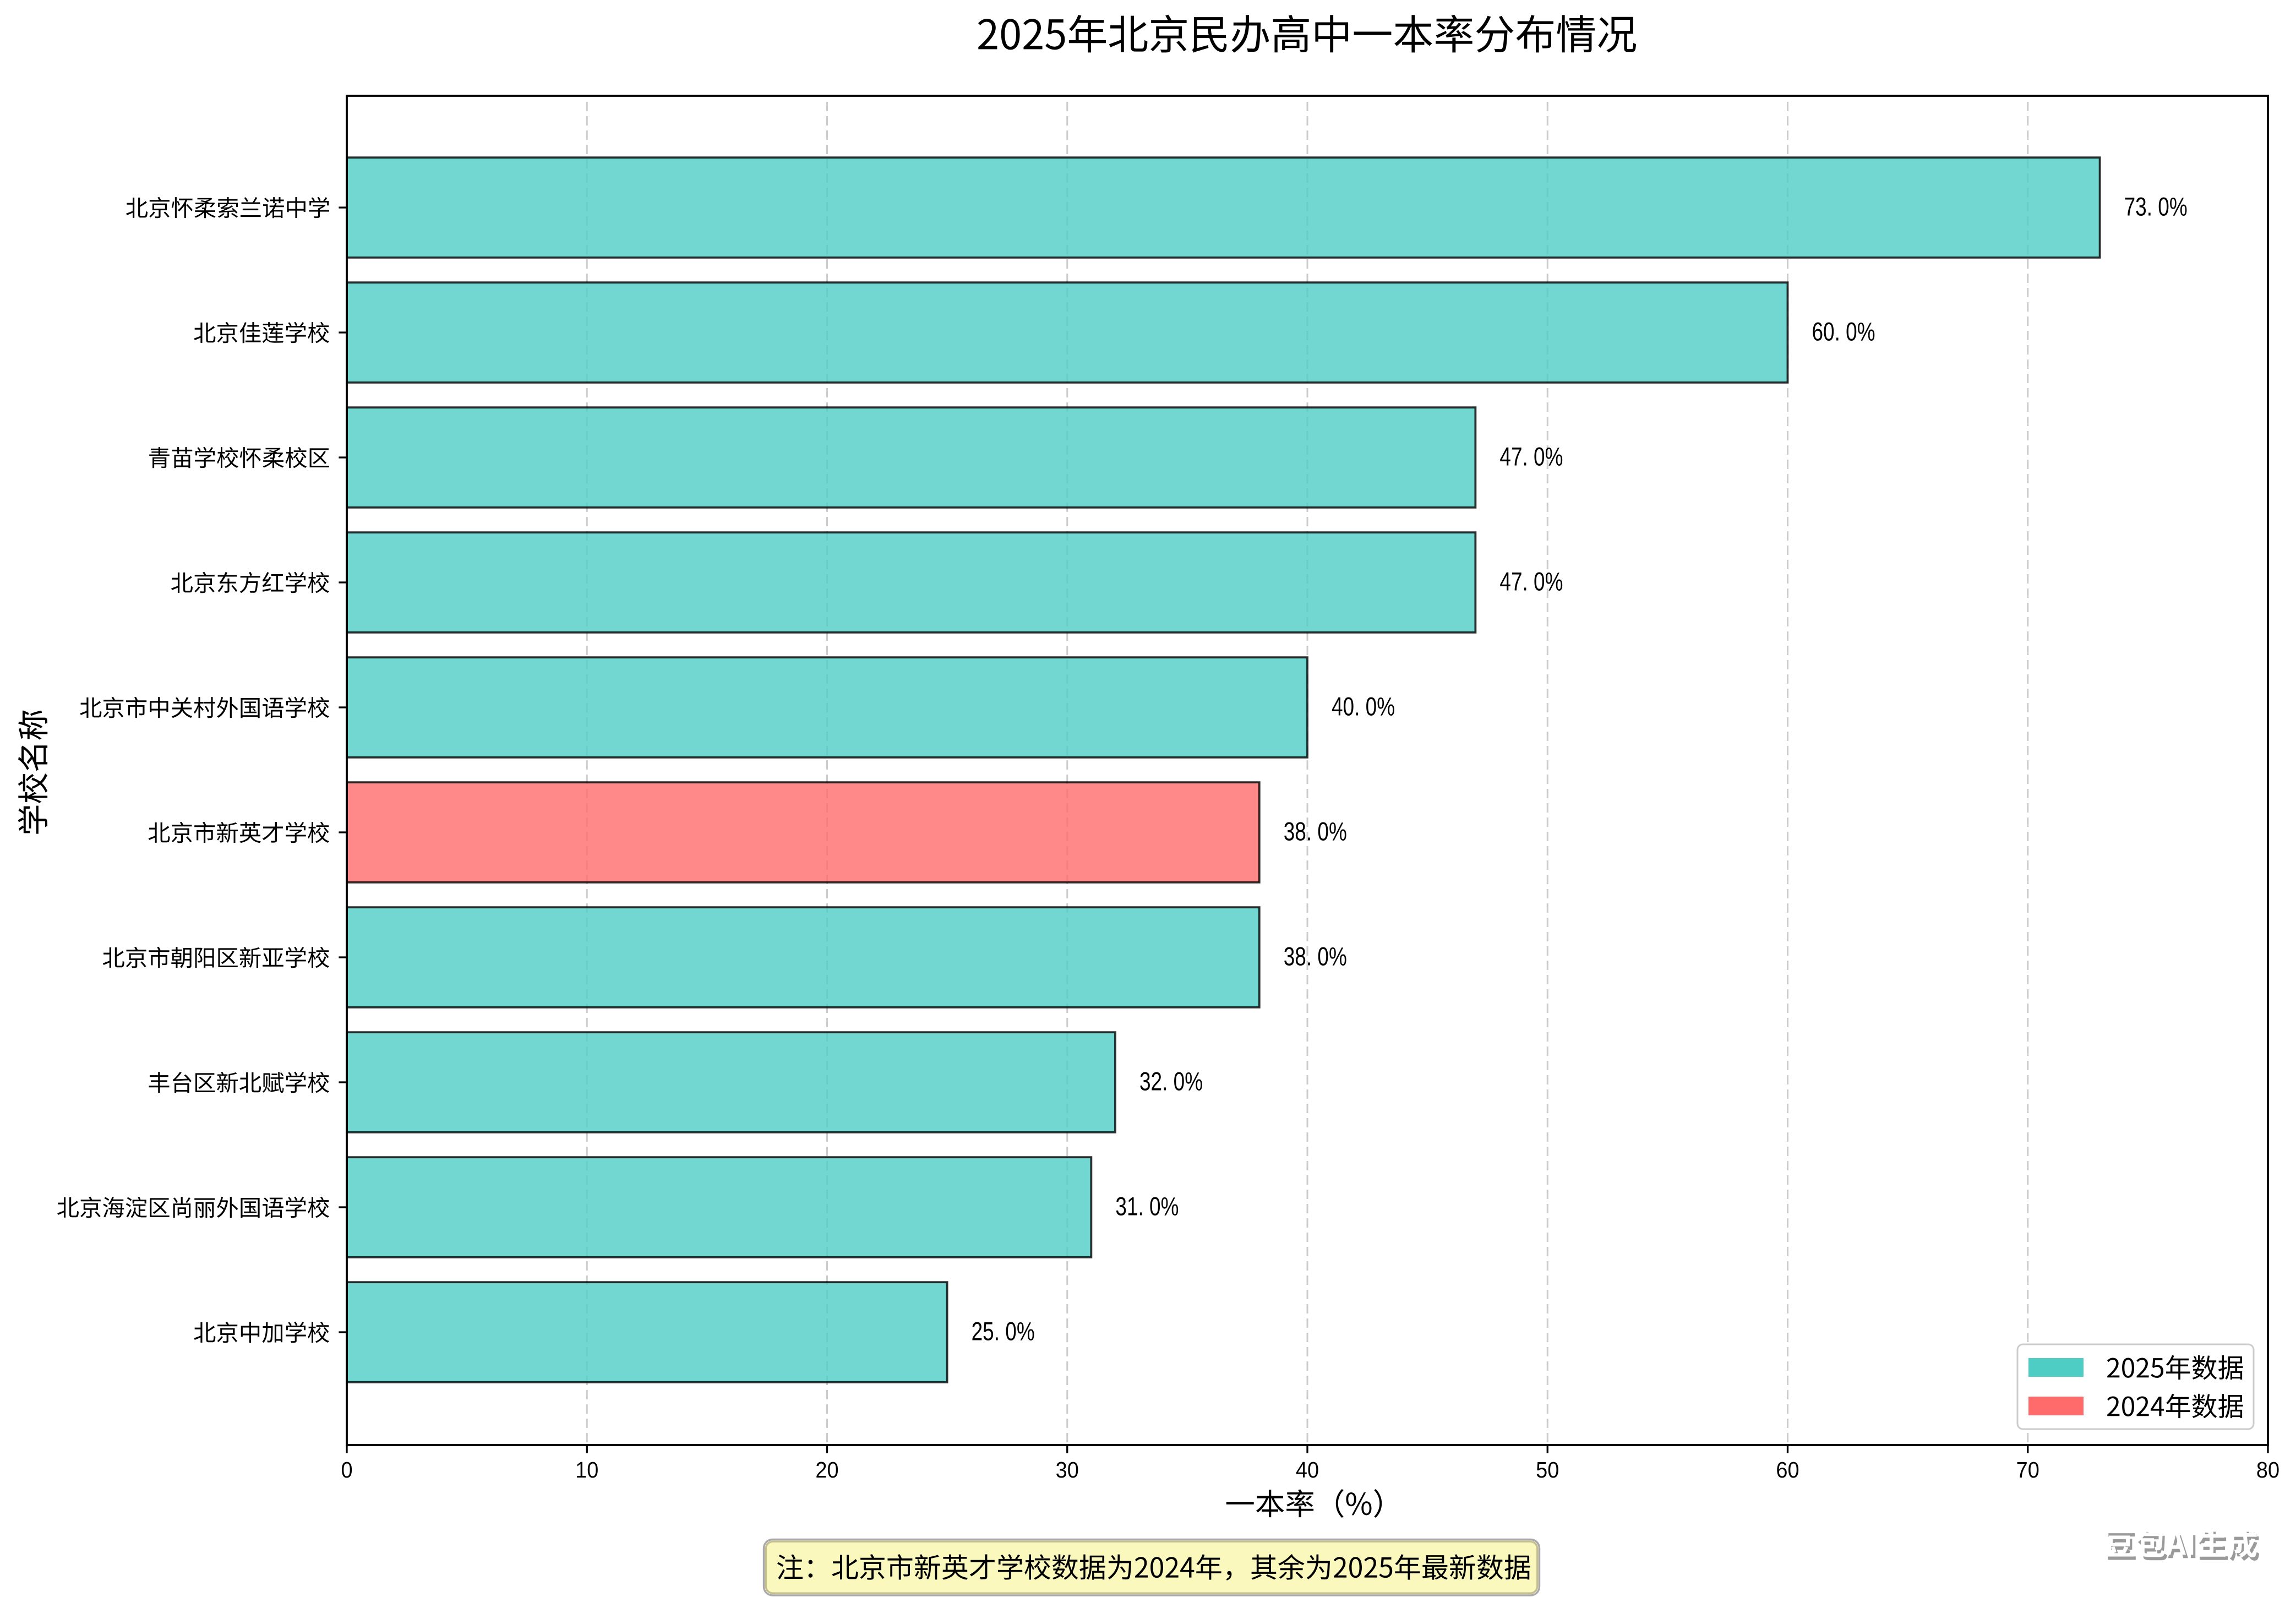  I want to click on svg-text: 60, so click(1788, 1470).